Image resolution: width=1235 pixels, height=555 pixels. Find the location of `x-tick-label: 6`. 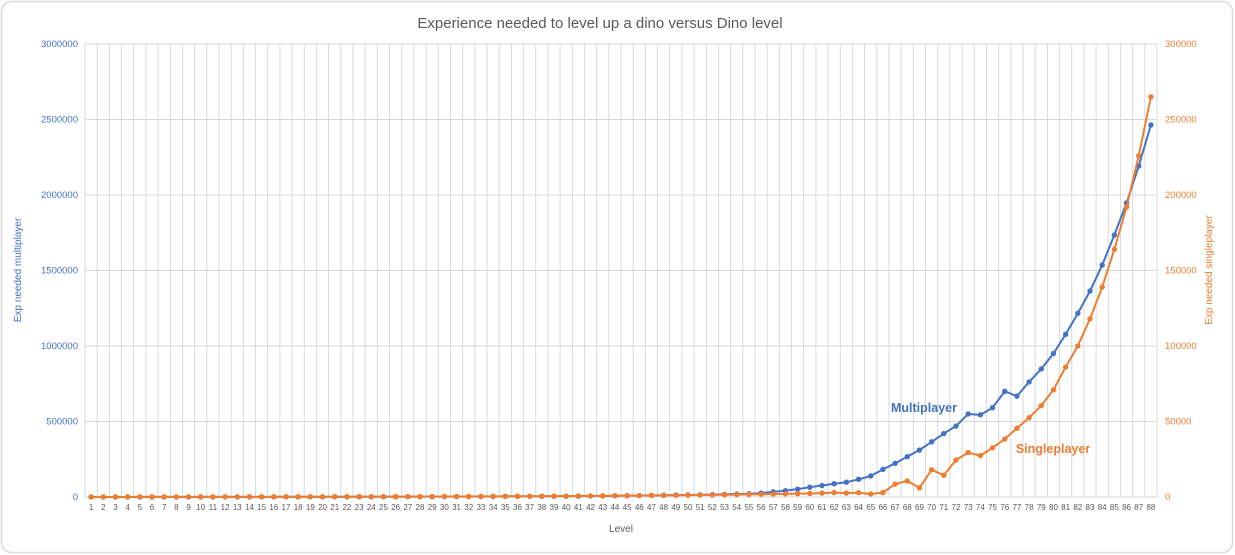

x-tick-label: 6 is located at coordinates (152, 507).